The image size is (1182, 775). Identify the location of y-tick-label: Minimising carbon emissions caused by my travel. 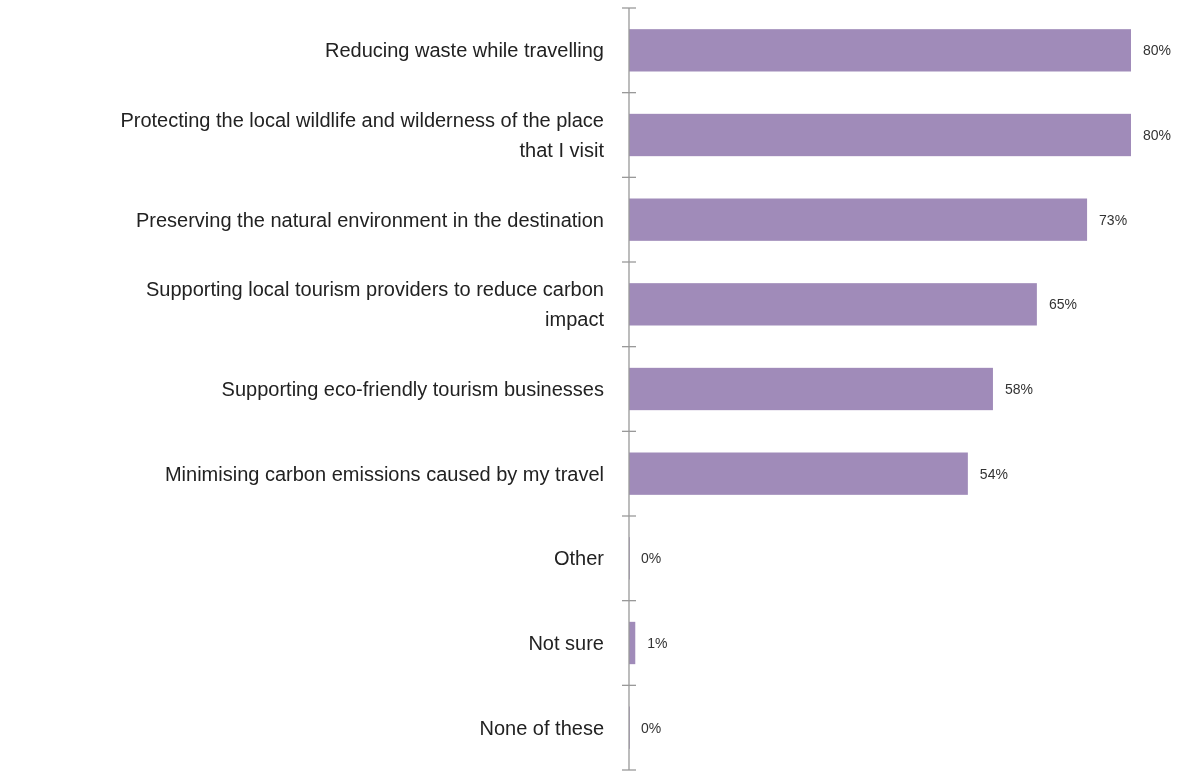
(384, 473).